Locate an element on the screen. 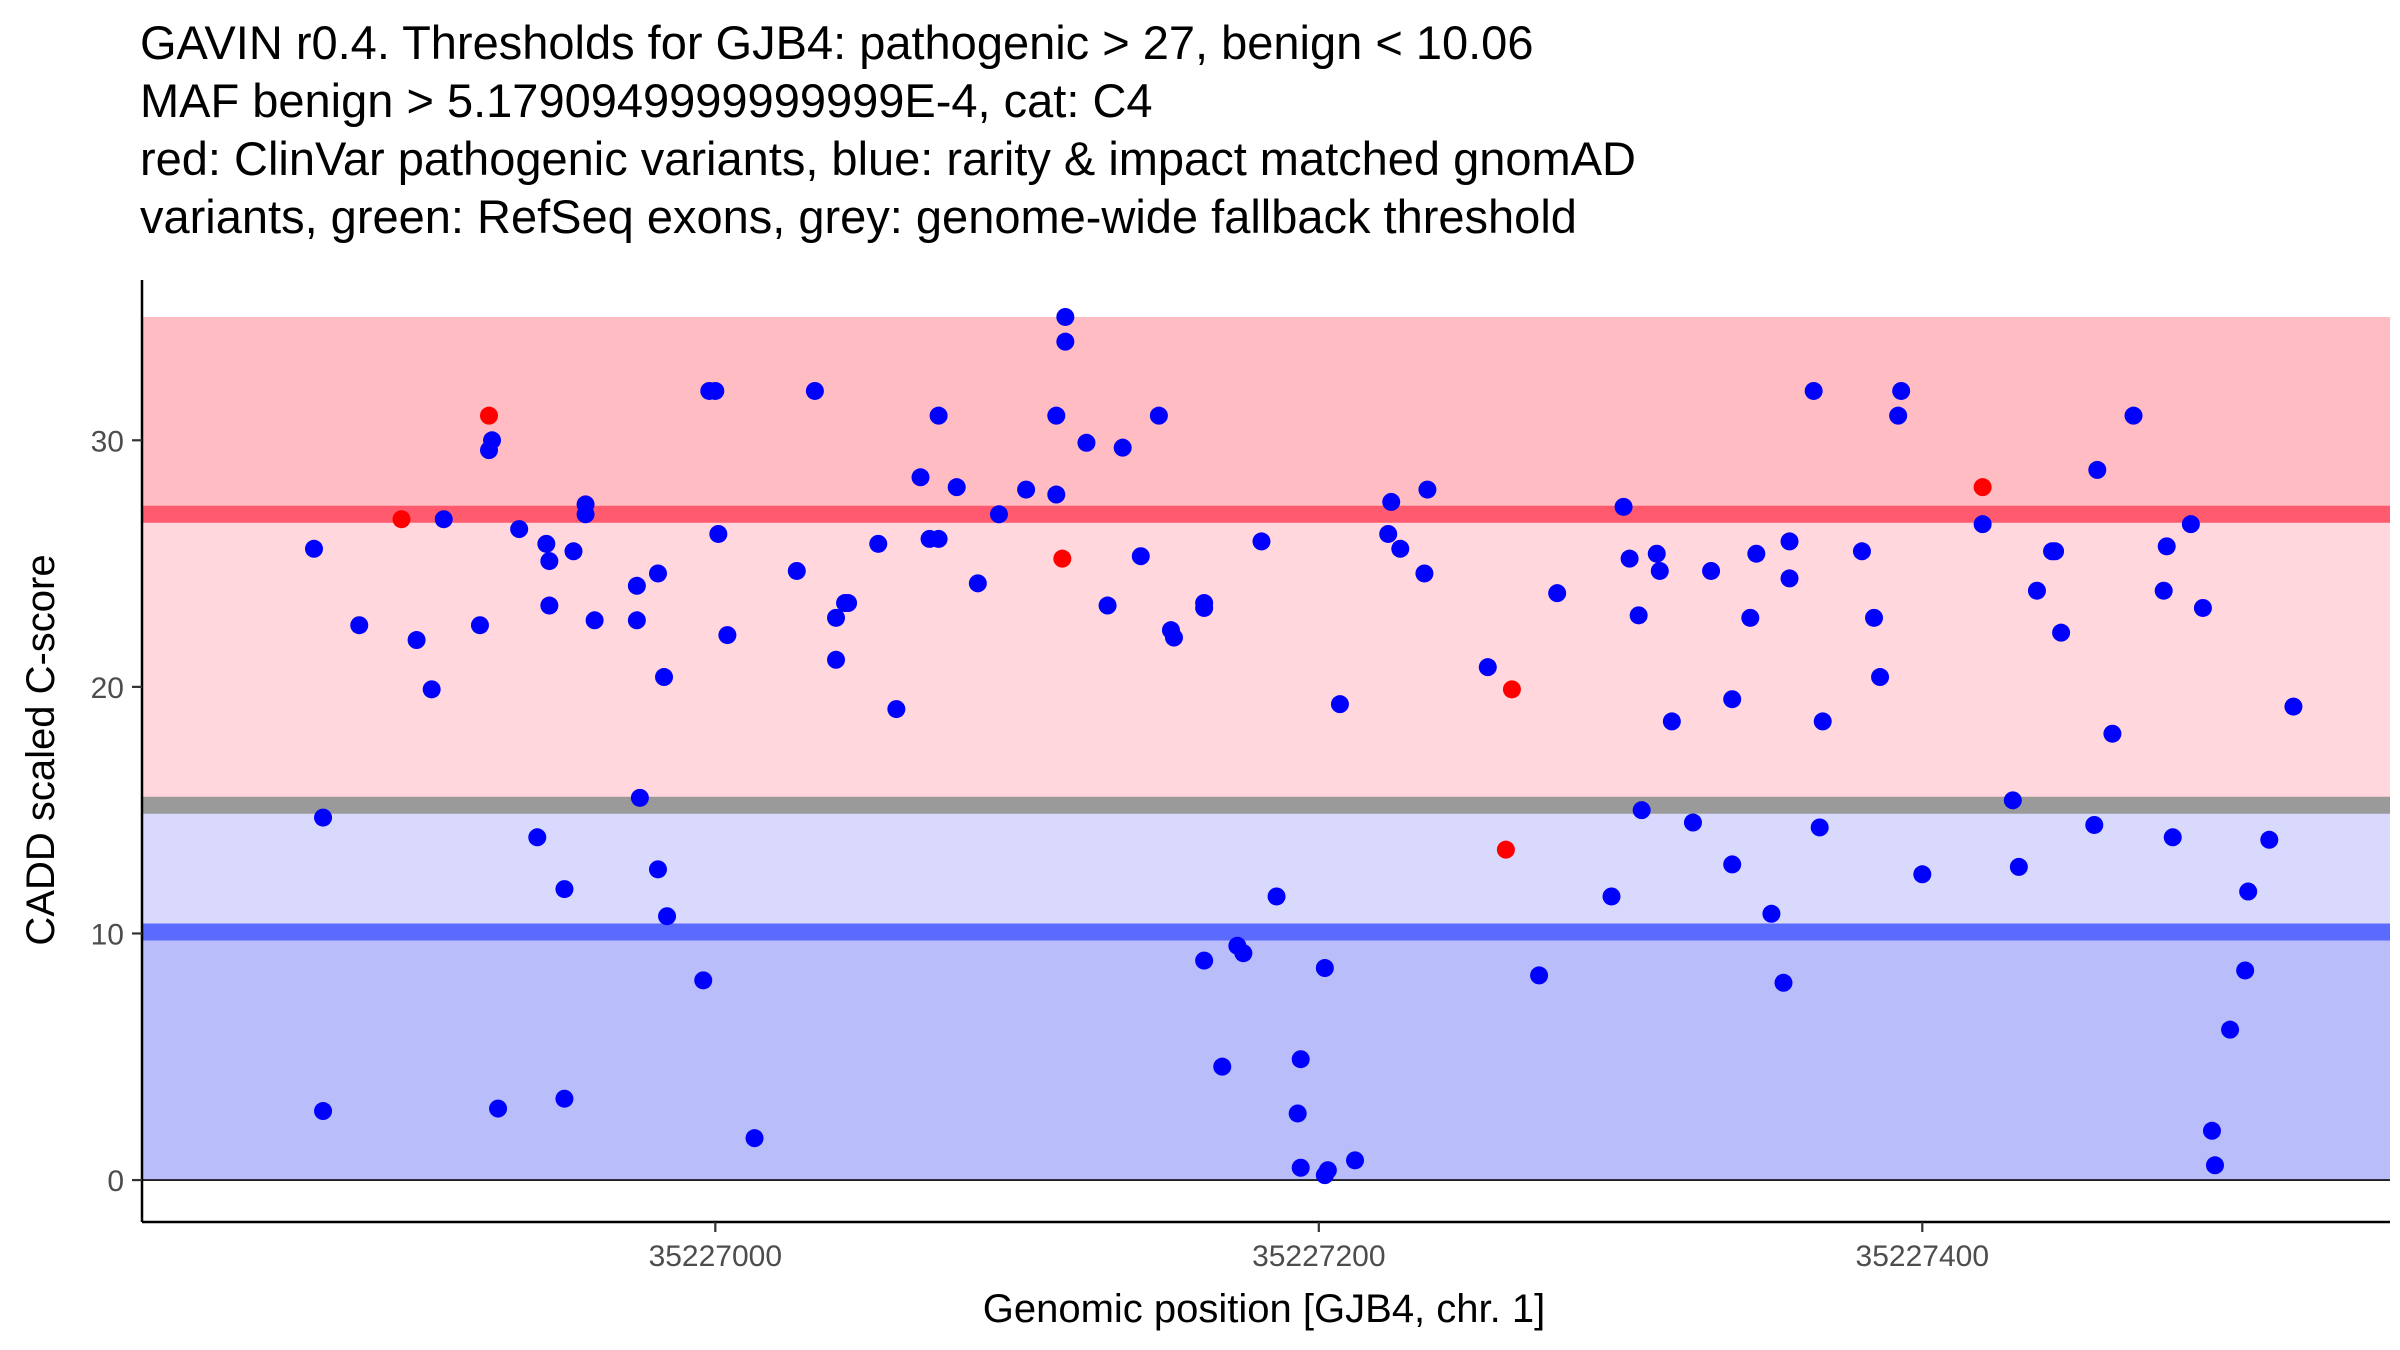  y-tick-label-1: 10 is located at coordinates (107, 934).